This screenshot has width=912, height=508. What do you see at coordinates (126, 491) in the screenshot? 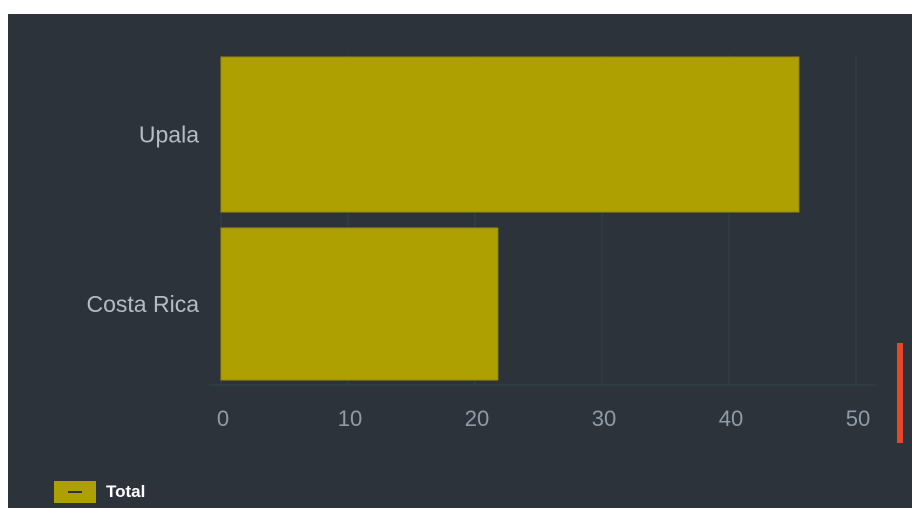
I see `legend-label: Total` at bounding box center [126, 491].